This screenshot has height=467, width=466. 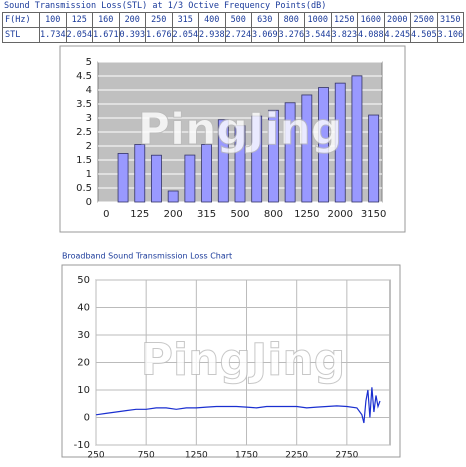 I want to click on table-cell: 1.676, so click(x=159, y=35).